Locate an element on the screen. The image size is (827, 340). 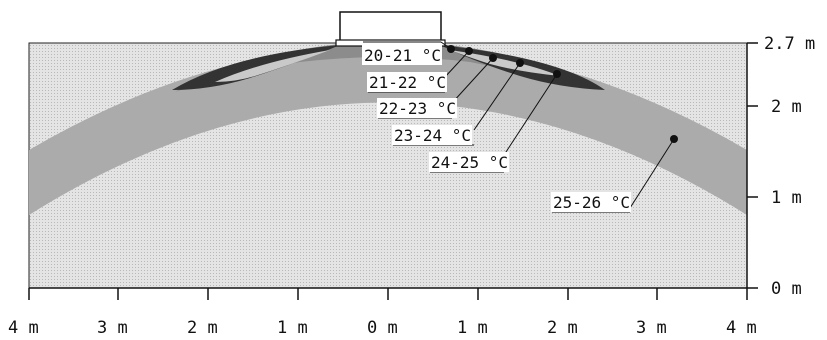
zone-label-23-24: 23-24 °C is located at coordinates (432, 135).